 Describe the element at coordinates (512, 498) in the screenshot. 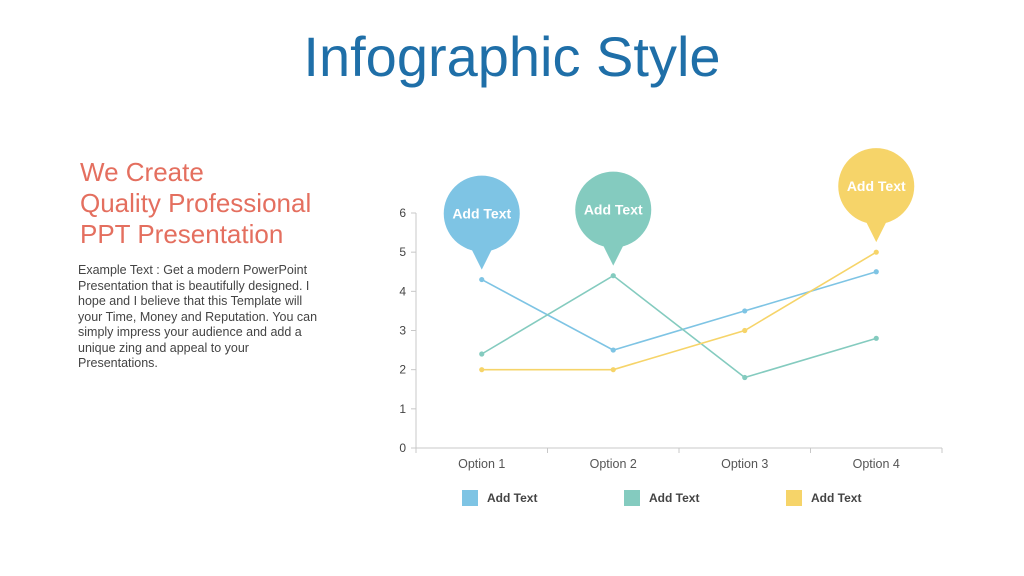

I see `legend-label-1: Add Text` at that location.